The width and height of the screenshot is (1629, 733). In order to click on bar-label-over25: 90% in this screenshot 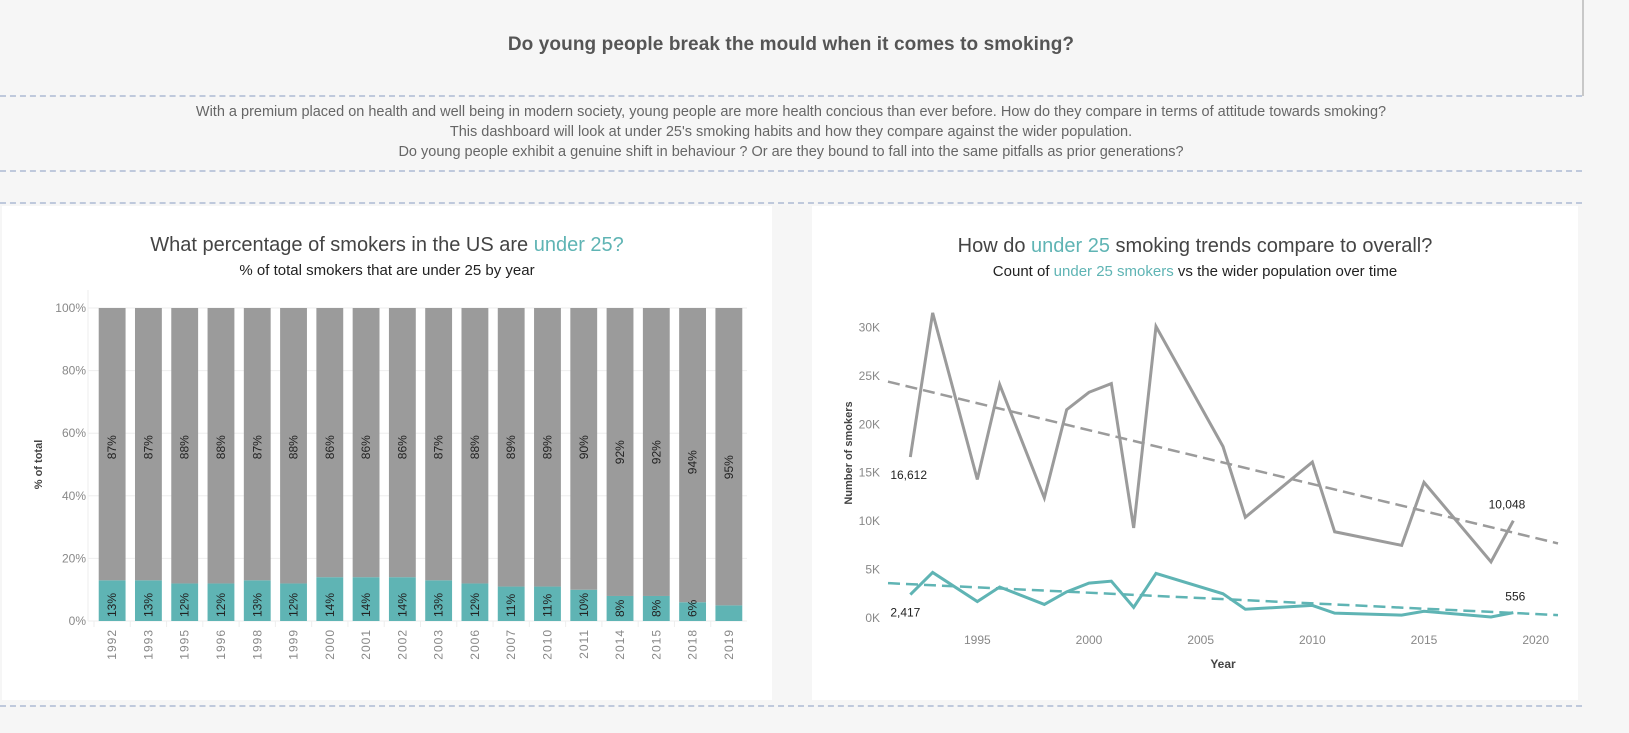, I will do `click(584, 447)`.